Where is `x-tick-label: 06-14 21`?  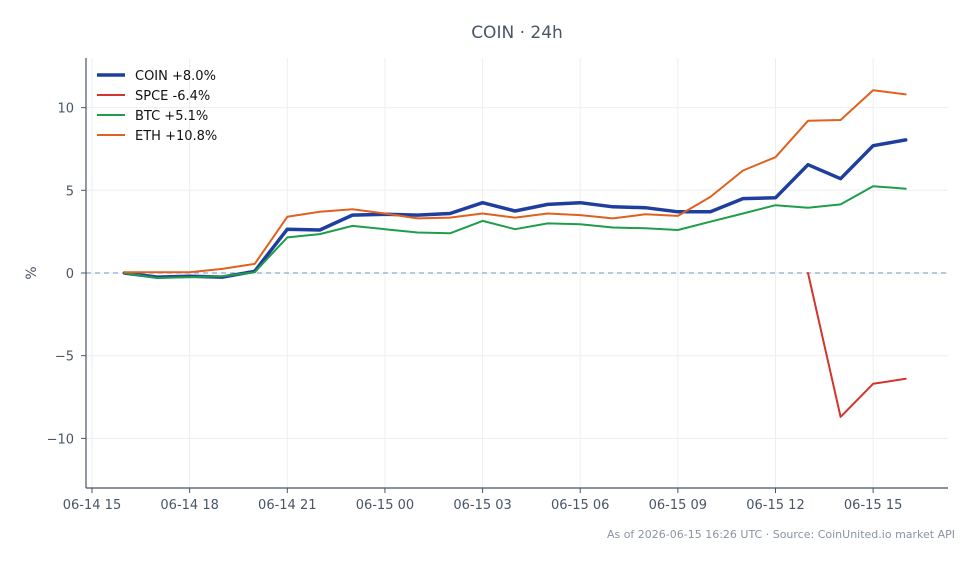
x-tick-label: 06-14 21 is located at coordinates (287, 505).